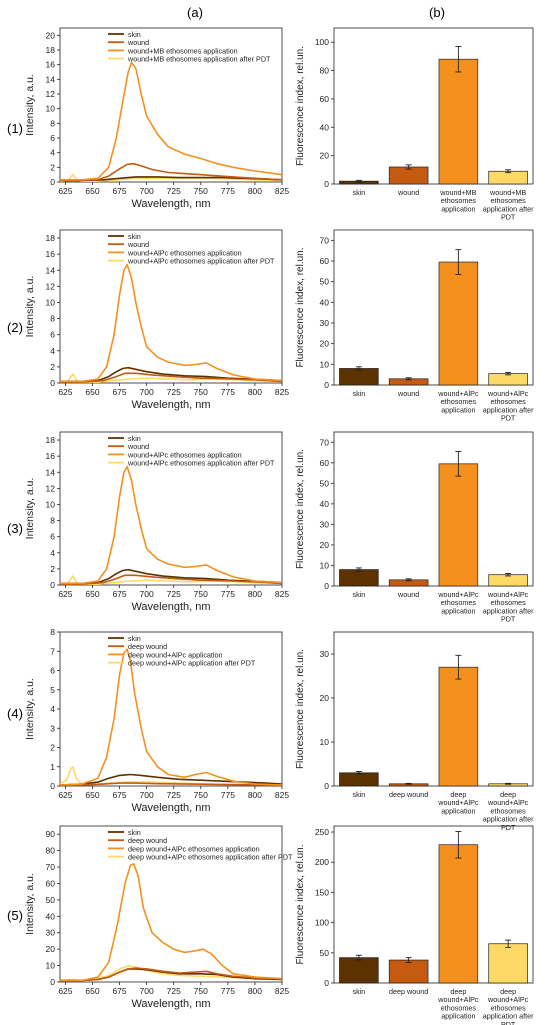 The image size is (550, 1025). What do you see at coordinates (51, 851) in the screenshot?
I see `line-chart-5-ytick-label: 80` at bounding box center [51, 851].